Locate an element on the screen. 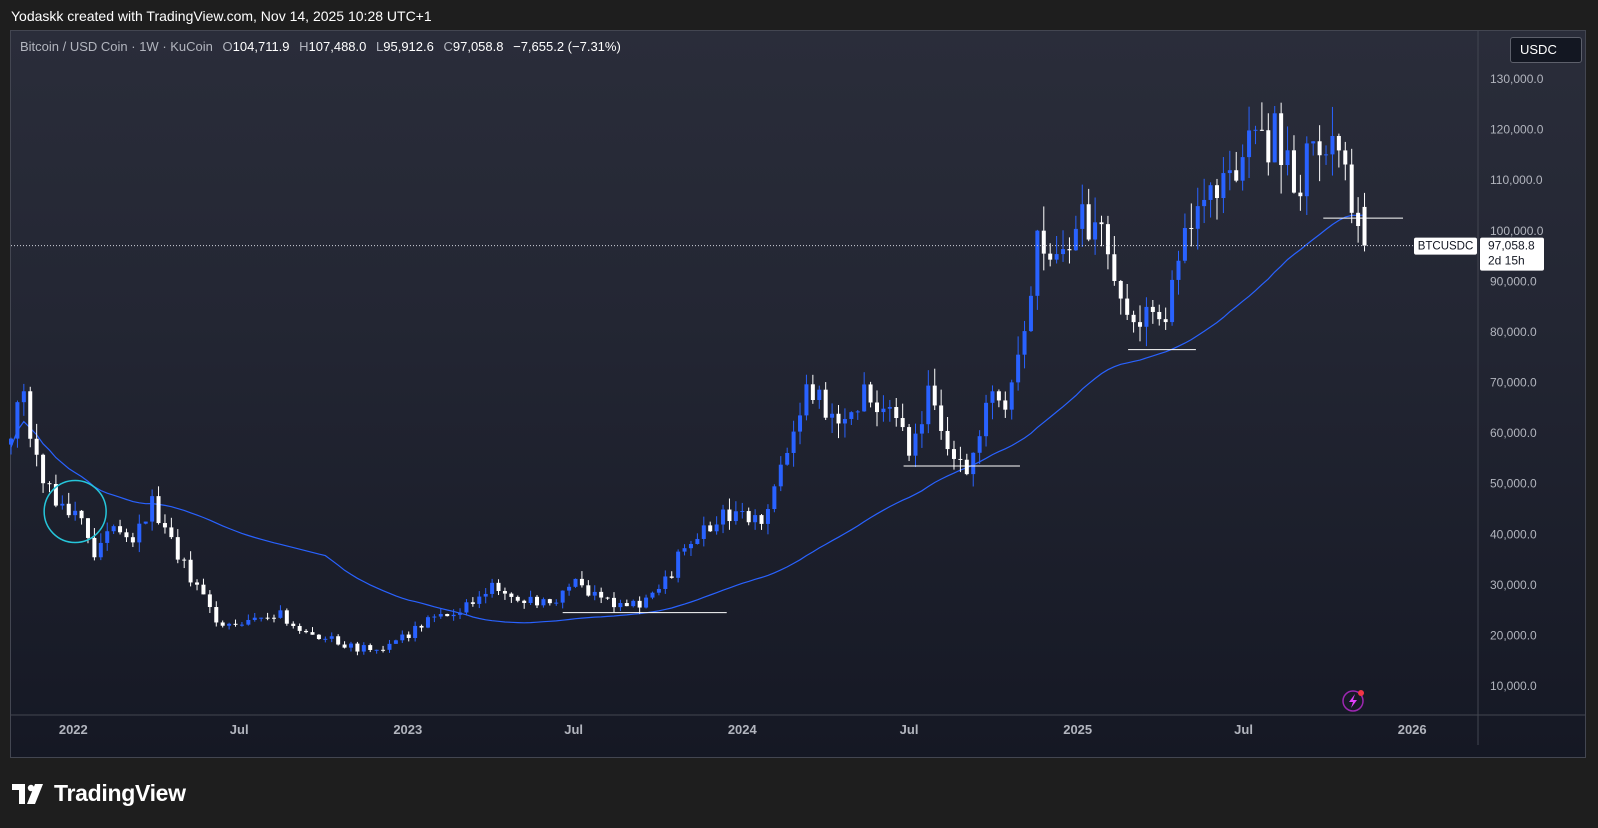 This screenshot has width=1598, height=828. currency-button: USDC is located at coordinates (1546, 50).